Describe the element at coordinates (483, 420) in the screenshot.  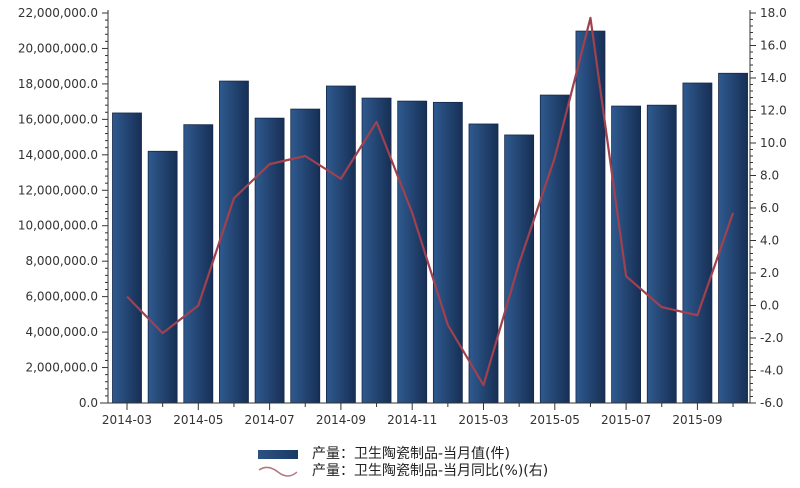
I see `x-tick-label: 2015-03` at that location.